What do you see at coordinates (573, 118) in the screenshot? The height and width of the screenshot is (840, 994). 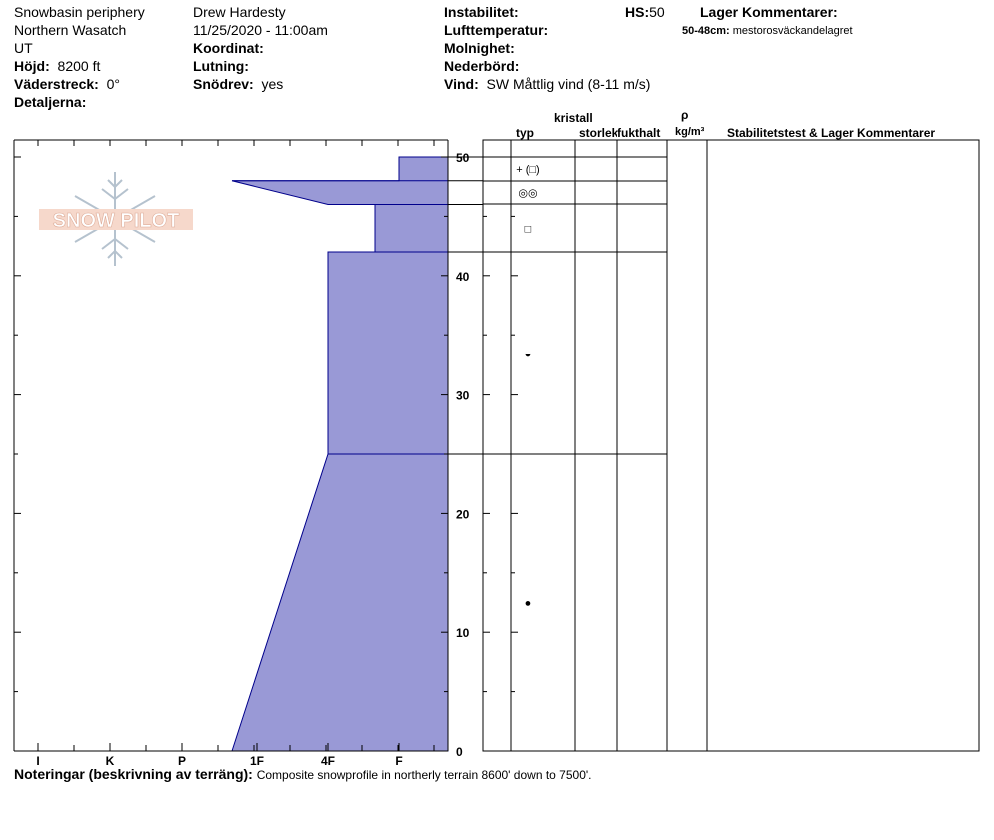 I see `column-crystal: kristall` at bounding box center [573, 118].